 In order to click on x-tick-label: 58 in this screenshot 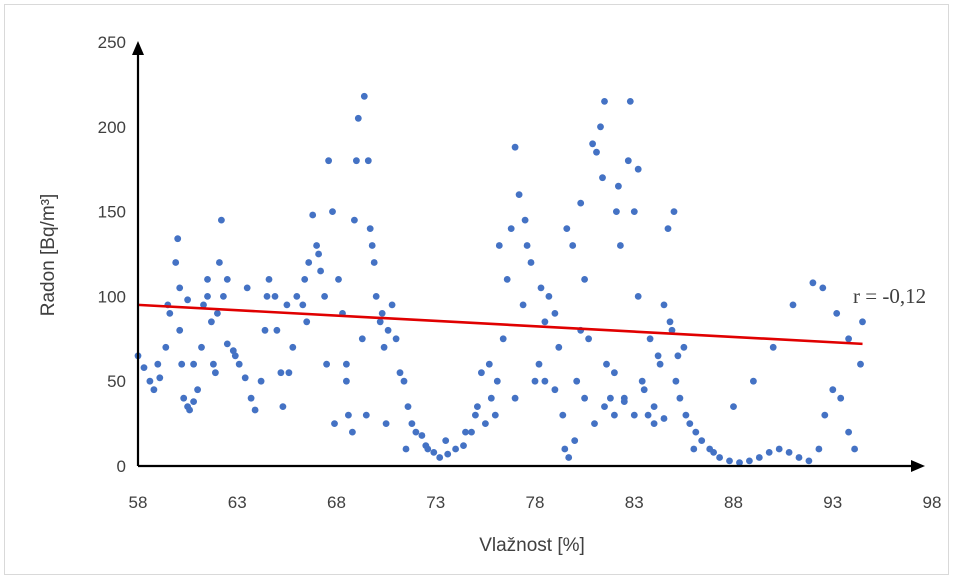, I will do `click(138, 502)`.